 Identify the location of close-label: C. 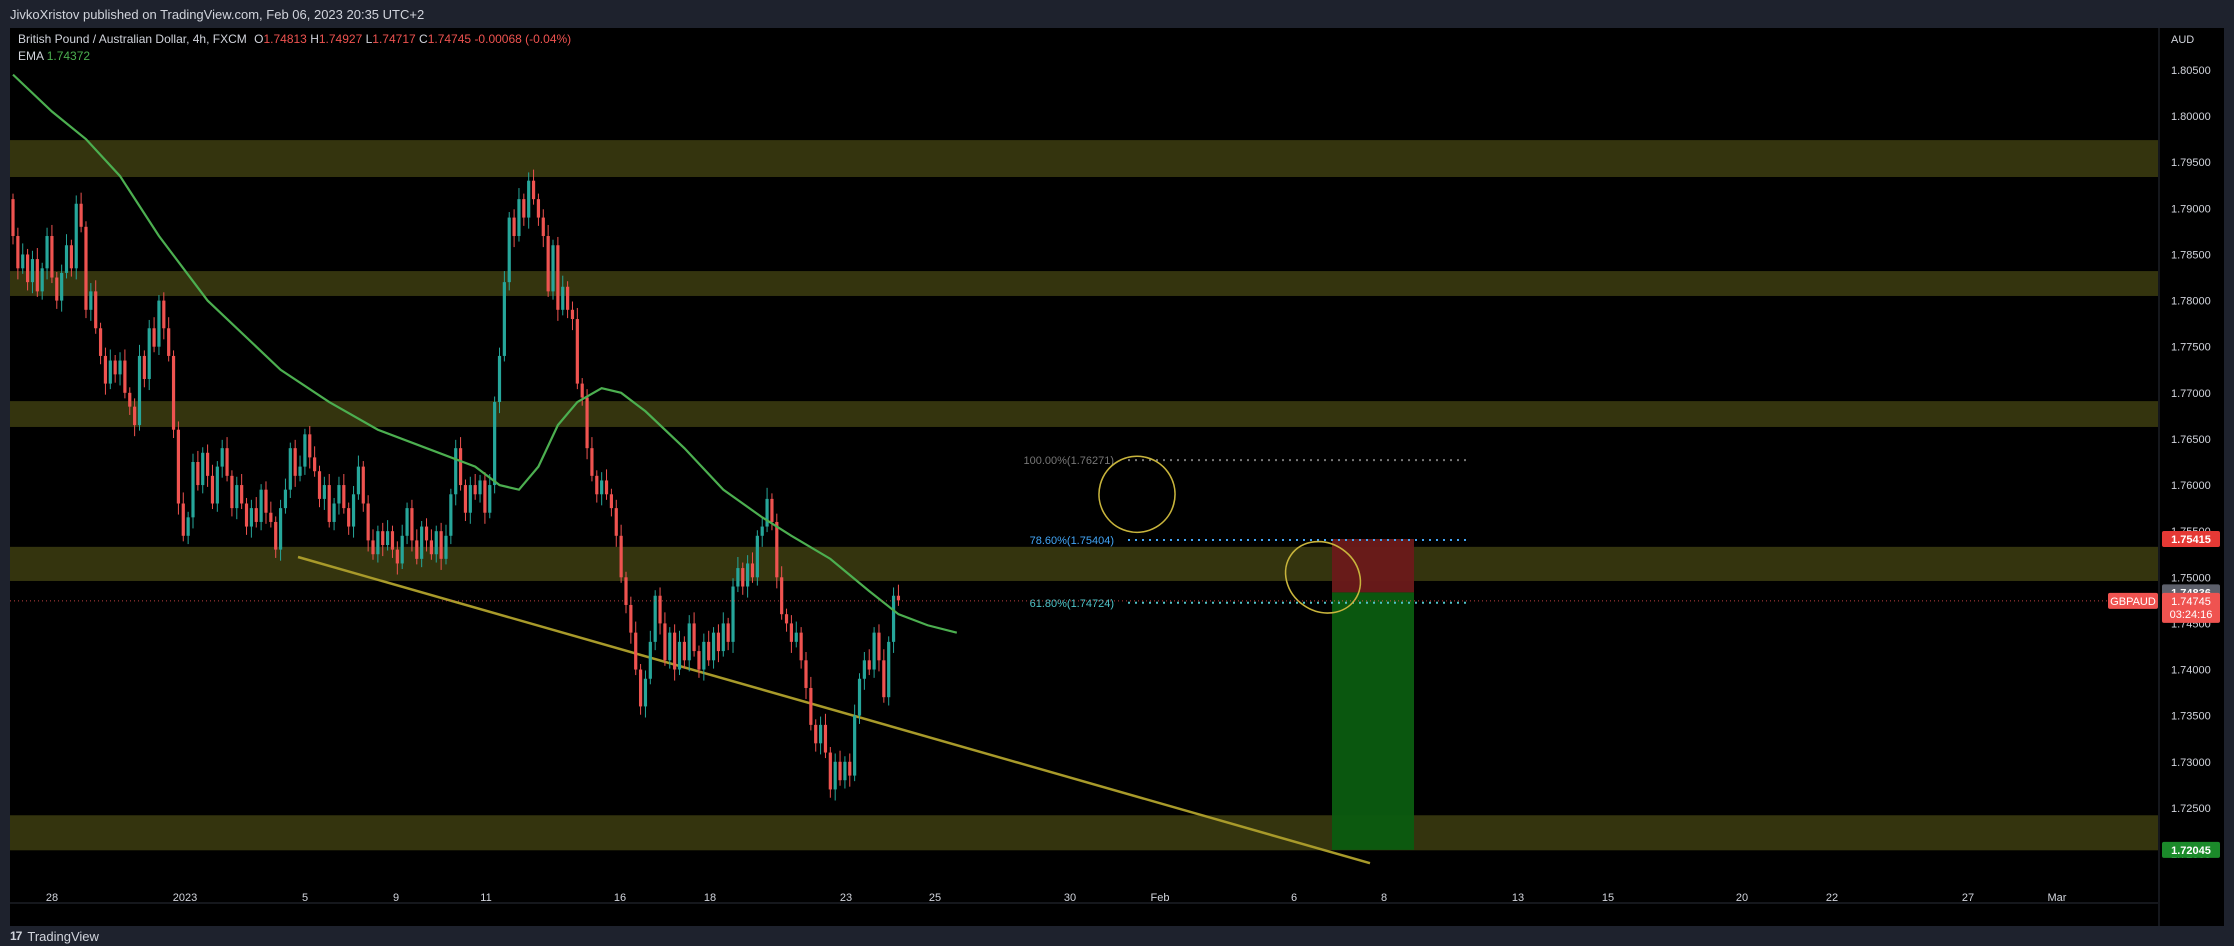
(423, 39).